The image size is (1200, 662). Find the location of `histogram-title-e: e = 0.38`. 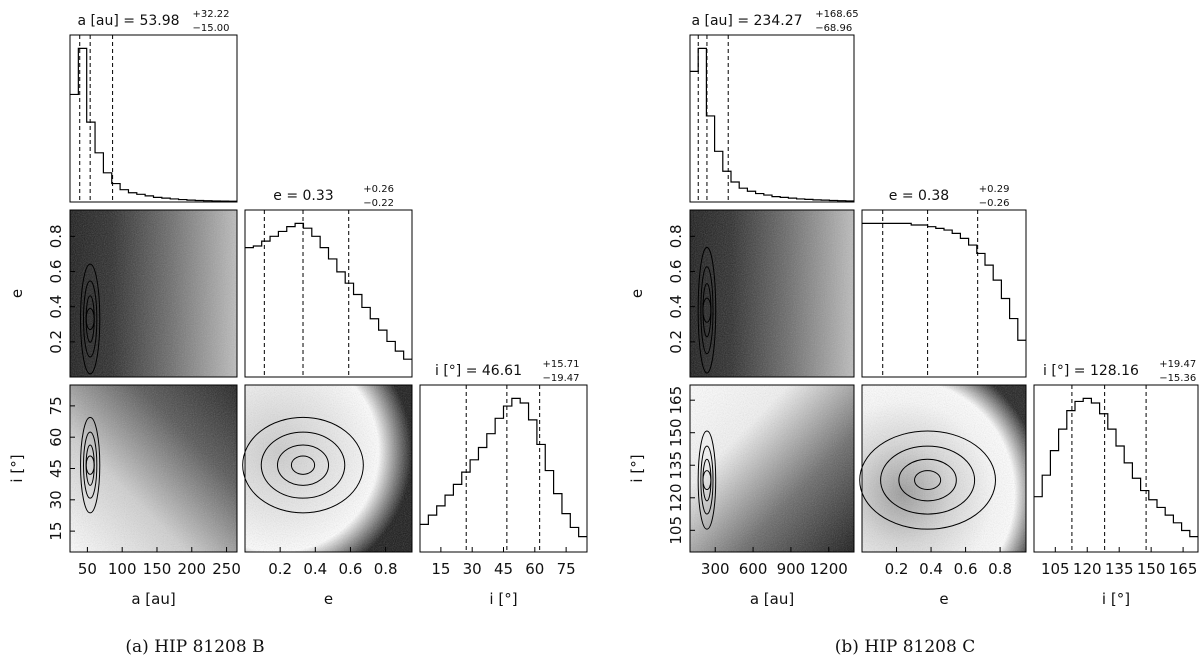

histogram-title-e: e = 0.38 is located at coordinates (919, 196).